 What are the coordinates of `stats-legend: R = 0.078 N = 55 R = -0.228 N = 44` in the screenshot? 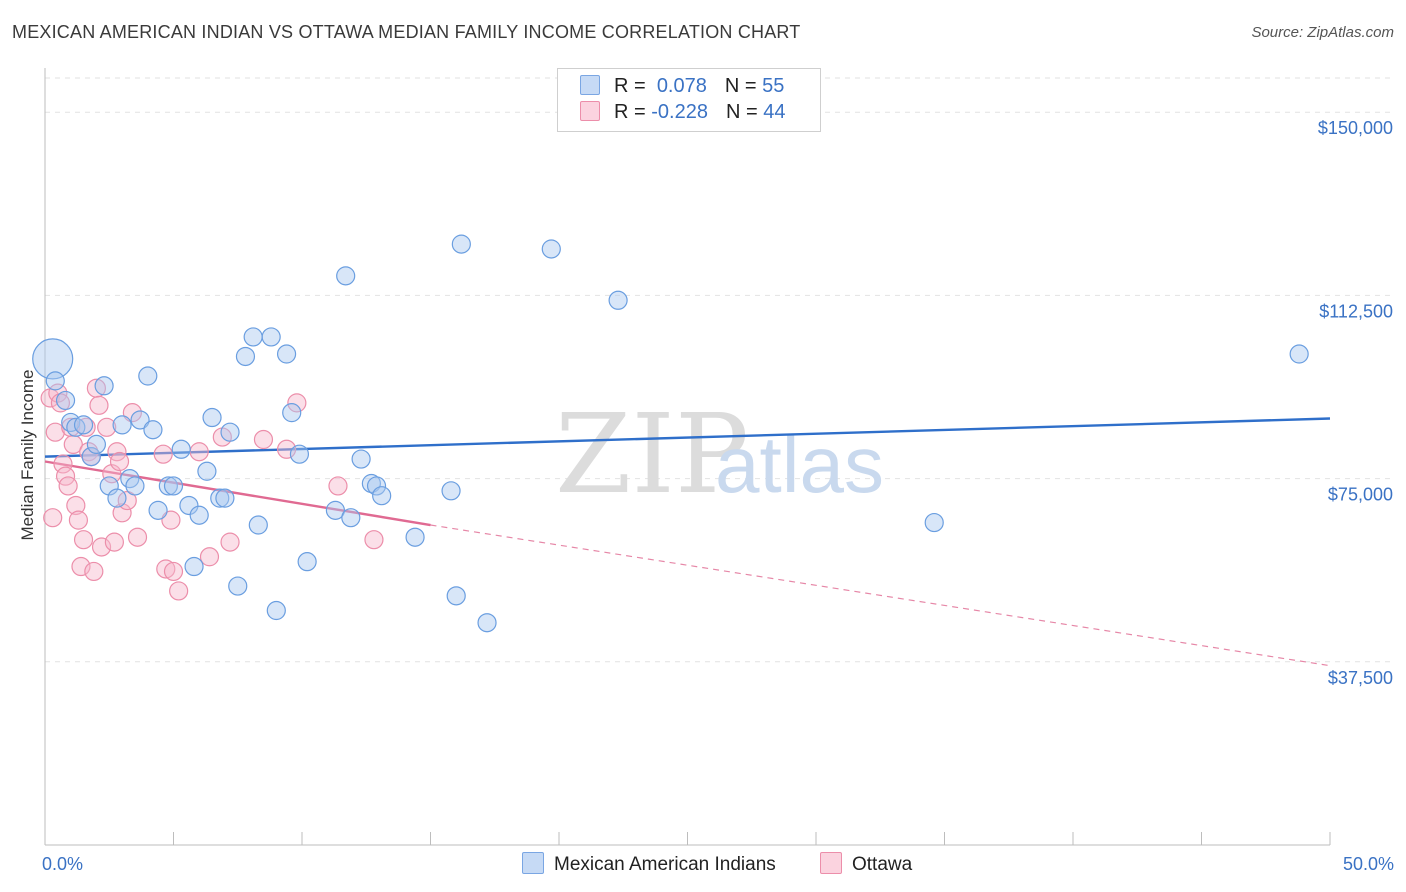 It's located at (689, 100).